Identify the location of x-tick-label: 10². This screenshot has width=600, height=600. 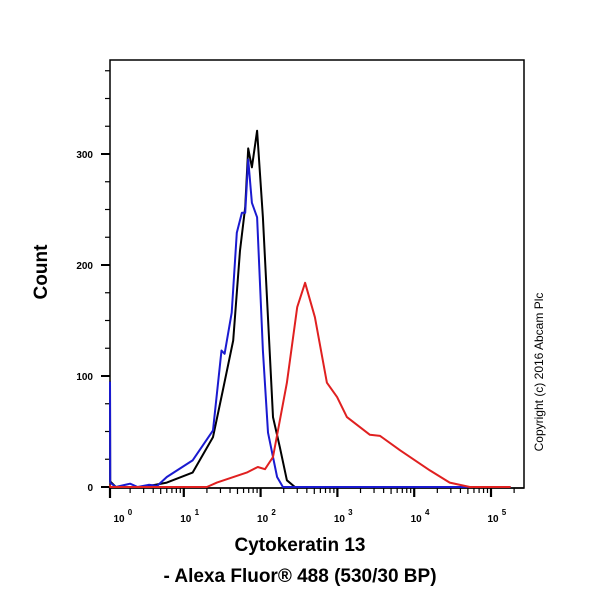
(266, 516).